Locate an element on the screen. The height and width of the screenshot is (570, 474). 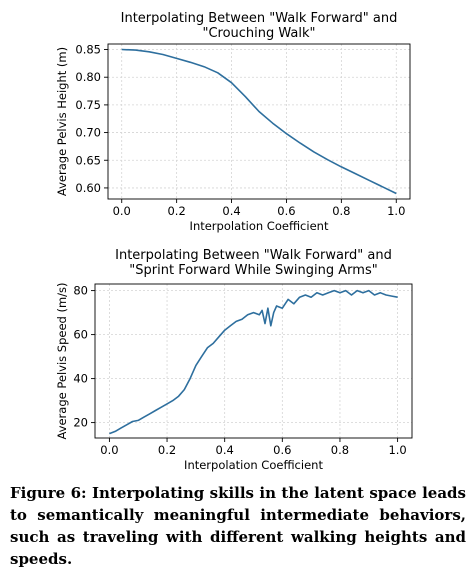
y-tick-label: 80 is located at coordinates (80, 291).